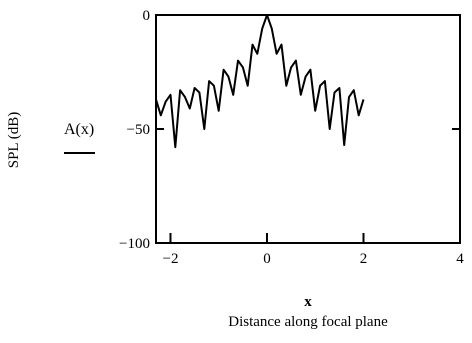 Image resolution: width=472 pixels, height=343 pixels. Describe the element at coordinates (134, 244) in the screenshot. I see `y-tick-label: −100` at that location.